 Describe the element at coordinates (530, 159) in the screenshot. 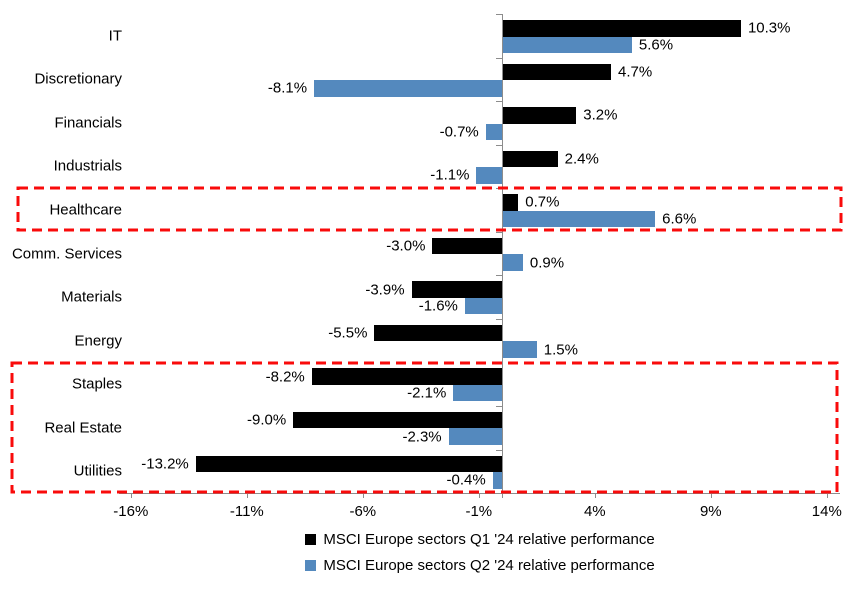

I see `bar-q1-industrials` at that location.